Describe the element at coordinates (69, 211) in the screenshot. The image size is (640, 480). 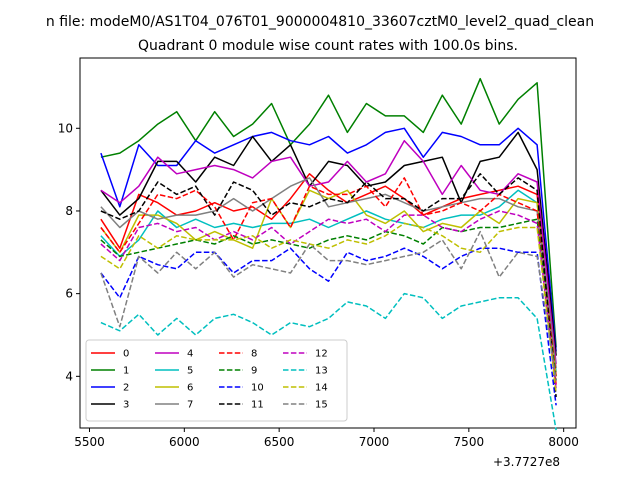
I see `y-tick-label: 8` at that location.